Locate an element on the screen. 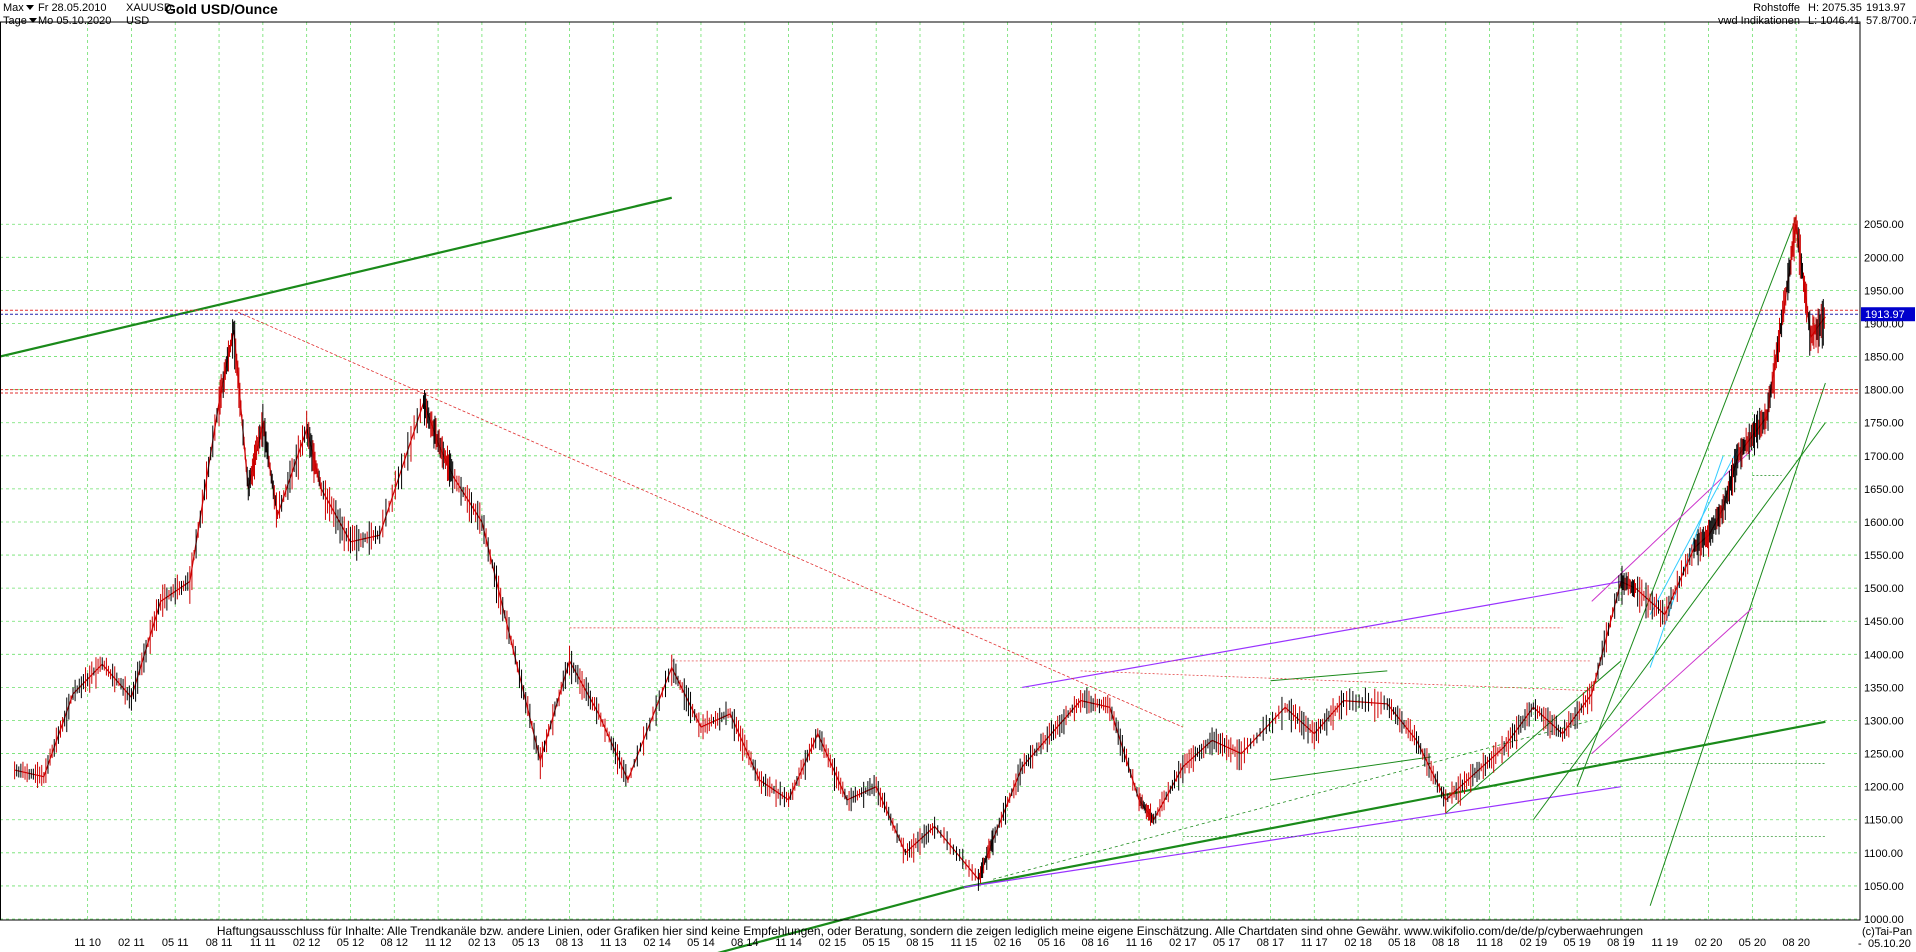 This screenshot has height=952, width=1916. date-from: Fr 28.05.2010 is located at coordinates (72, 8).